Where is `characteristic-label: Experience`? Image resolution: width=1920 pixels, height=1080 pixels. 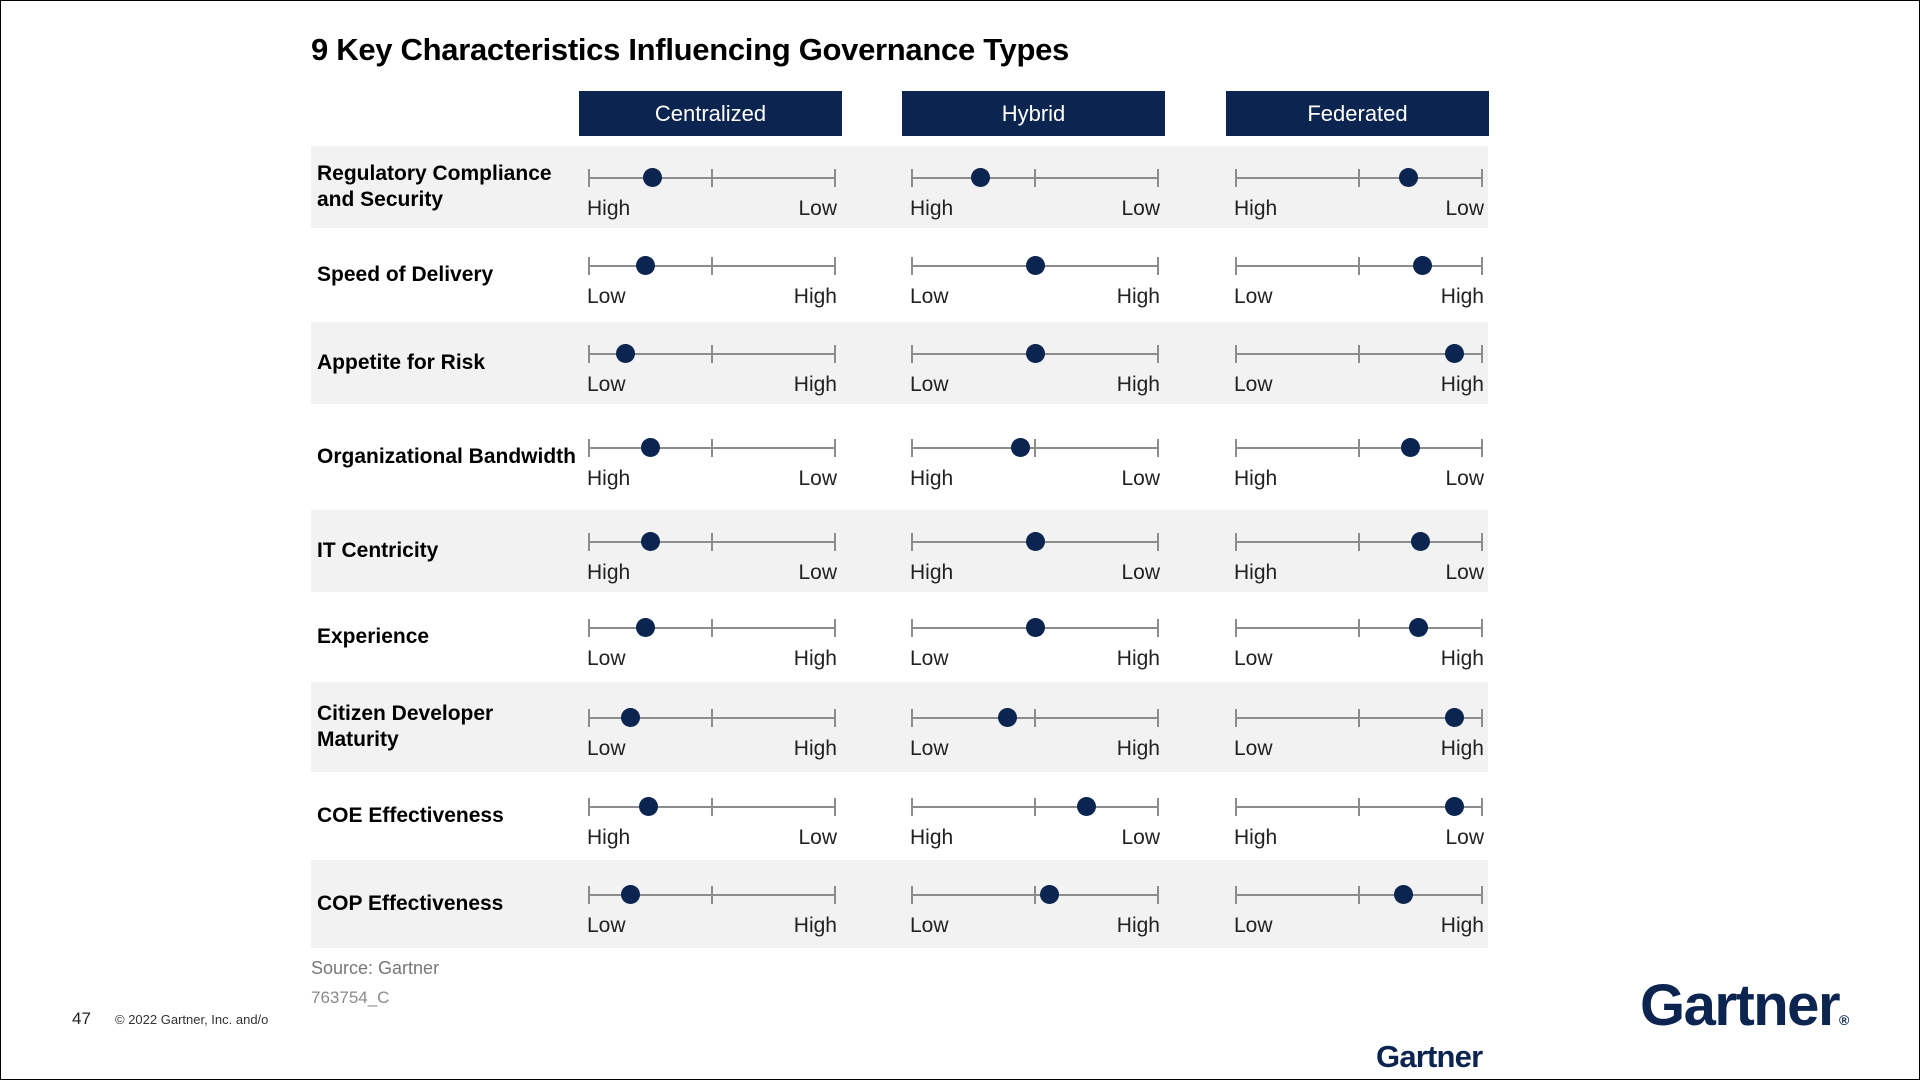
characteristic-label: Experience is located at coordinates (373, 636).